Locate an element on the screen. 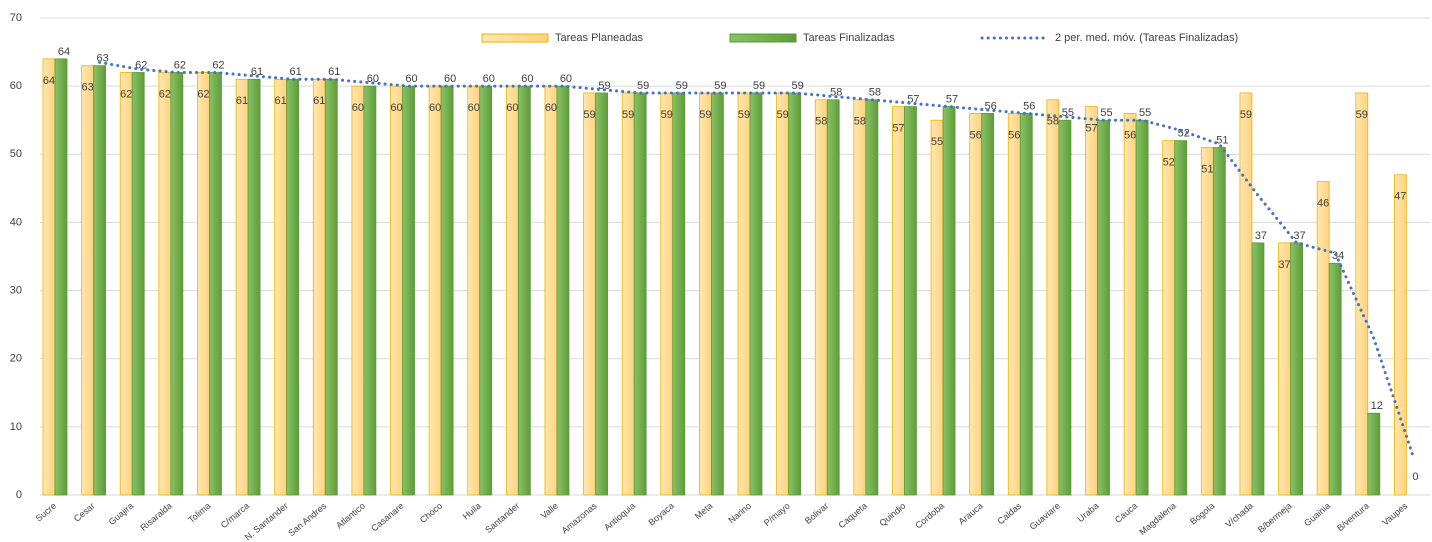 The height and width of the screenshot is (542, 1432). x-tick-label: Guainia is located at coordinates (1317, 515).